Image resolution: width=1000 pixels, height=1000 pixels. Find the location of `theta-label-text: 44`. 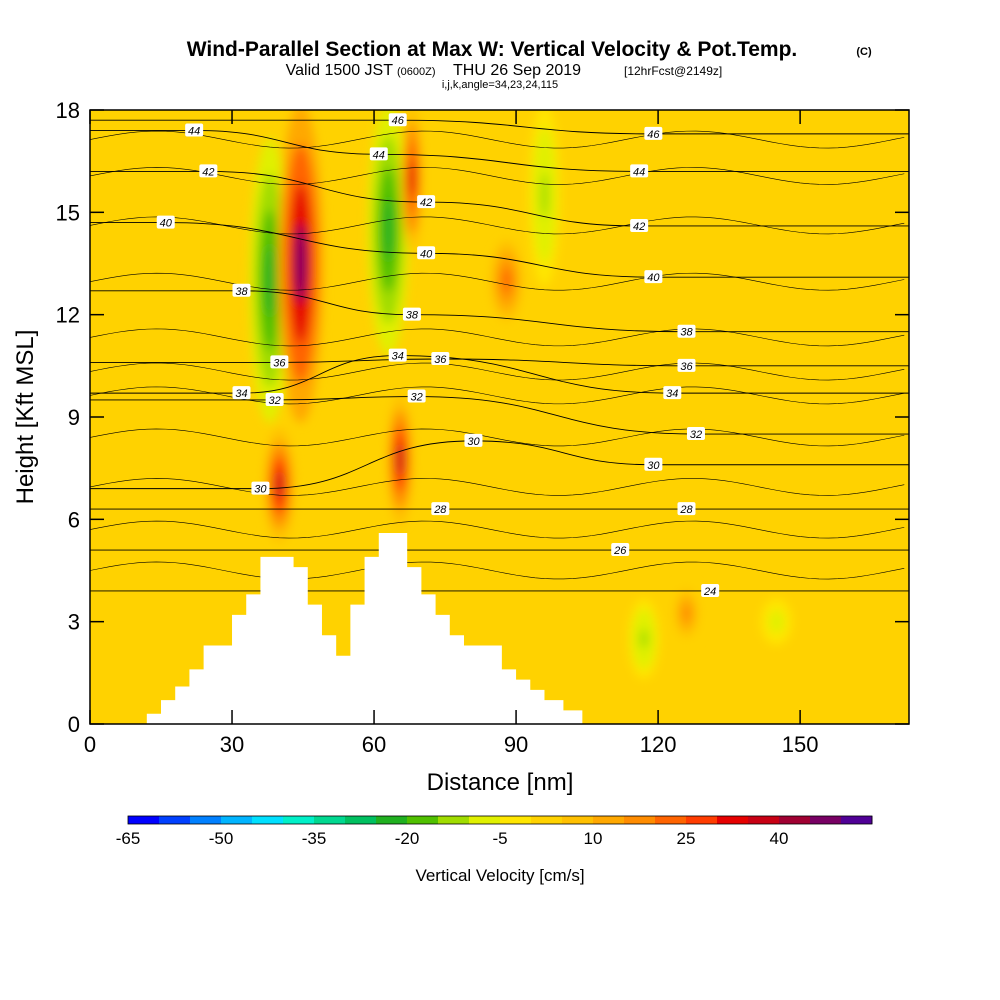

theta-label-text: 44 is located at coordinates (194, 131).